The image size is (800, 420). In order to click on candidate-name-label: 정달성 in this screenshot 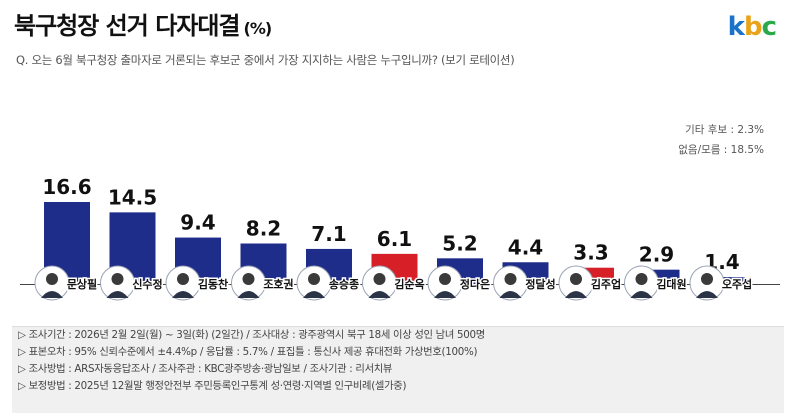, I will do `click(540, 284)`.